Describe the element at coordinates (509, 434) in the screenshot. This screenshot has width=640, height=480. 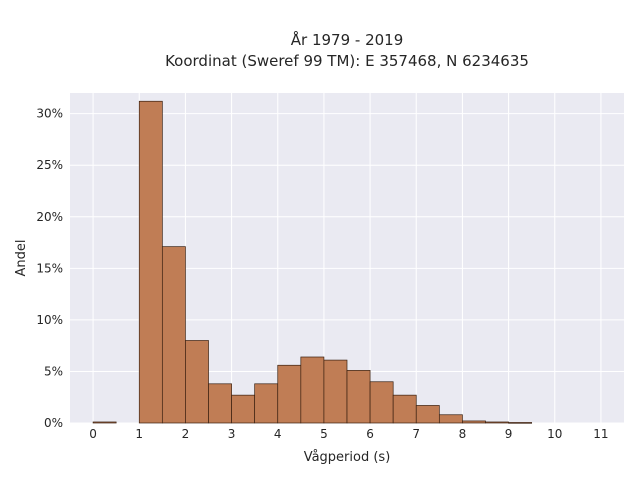
I see `x-tick-label: 9` at that location.